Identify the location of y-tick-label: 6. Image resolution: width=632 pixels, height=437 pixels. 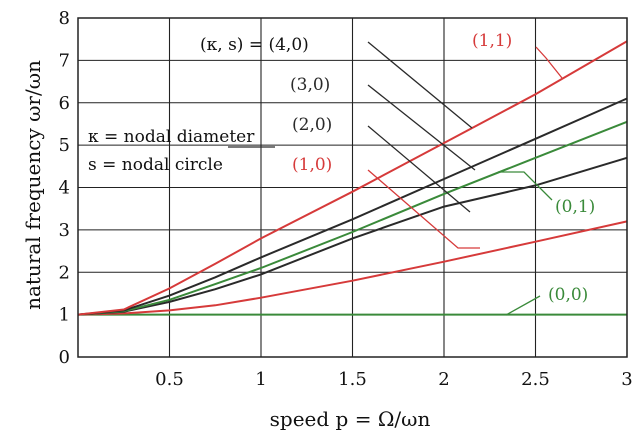
(64, 103).